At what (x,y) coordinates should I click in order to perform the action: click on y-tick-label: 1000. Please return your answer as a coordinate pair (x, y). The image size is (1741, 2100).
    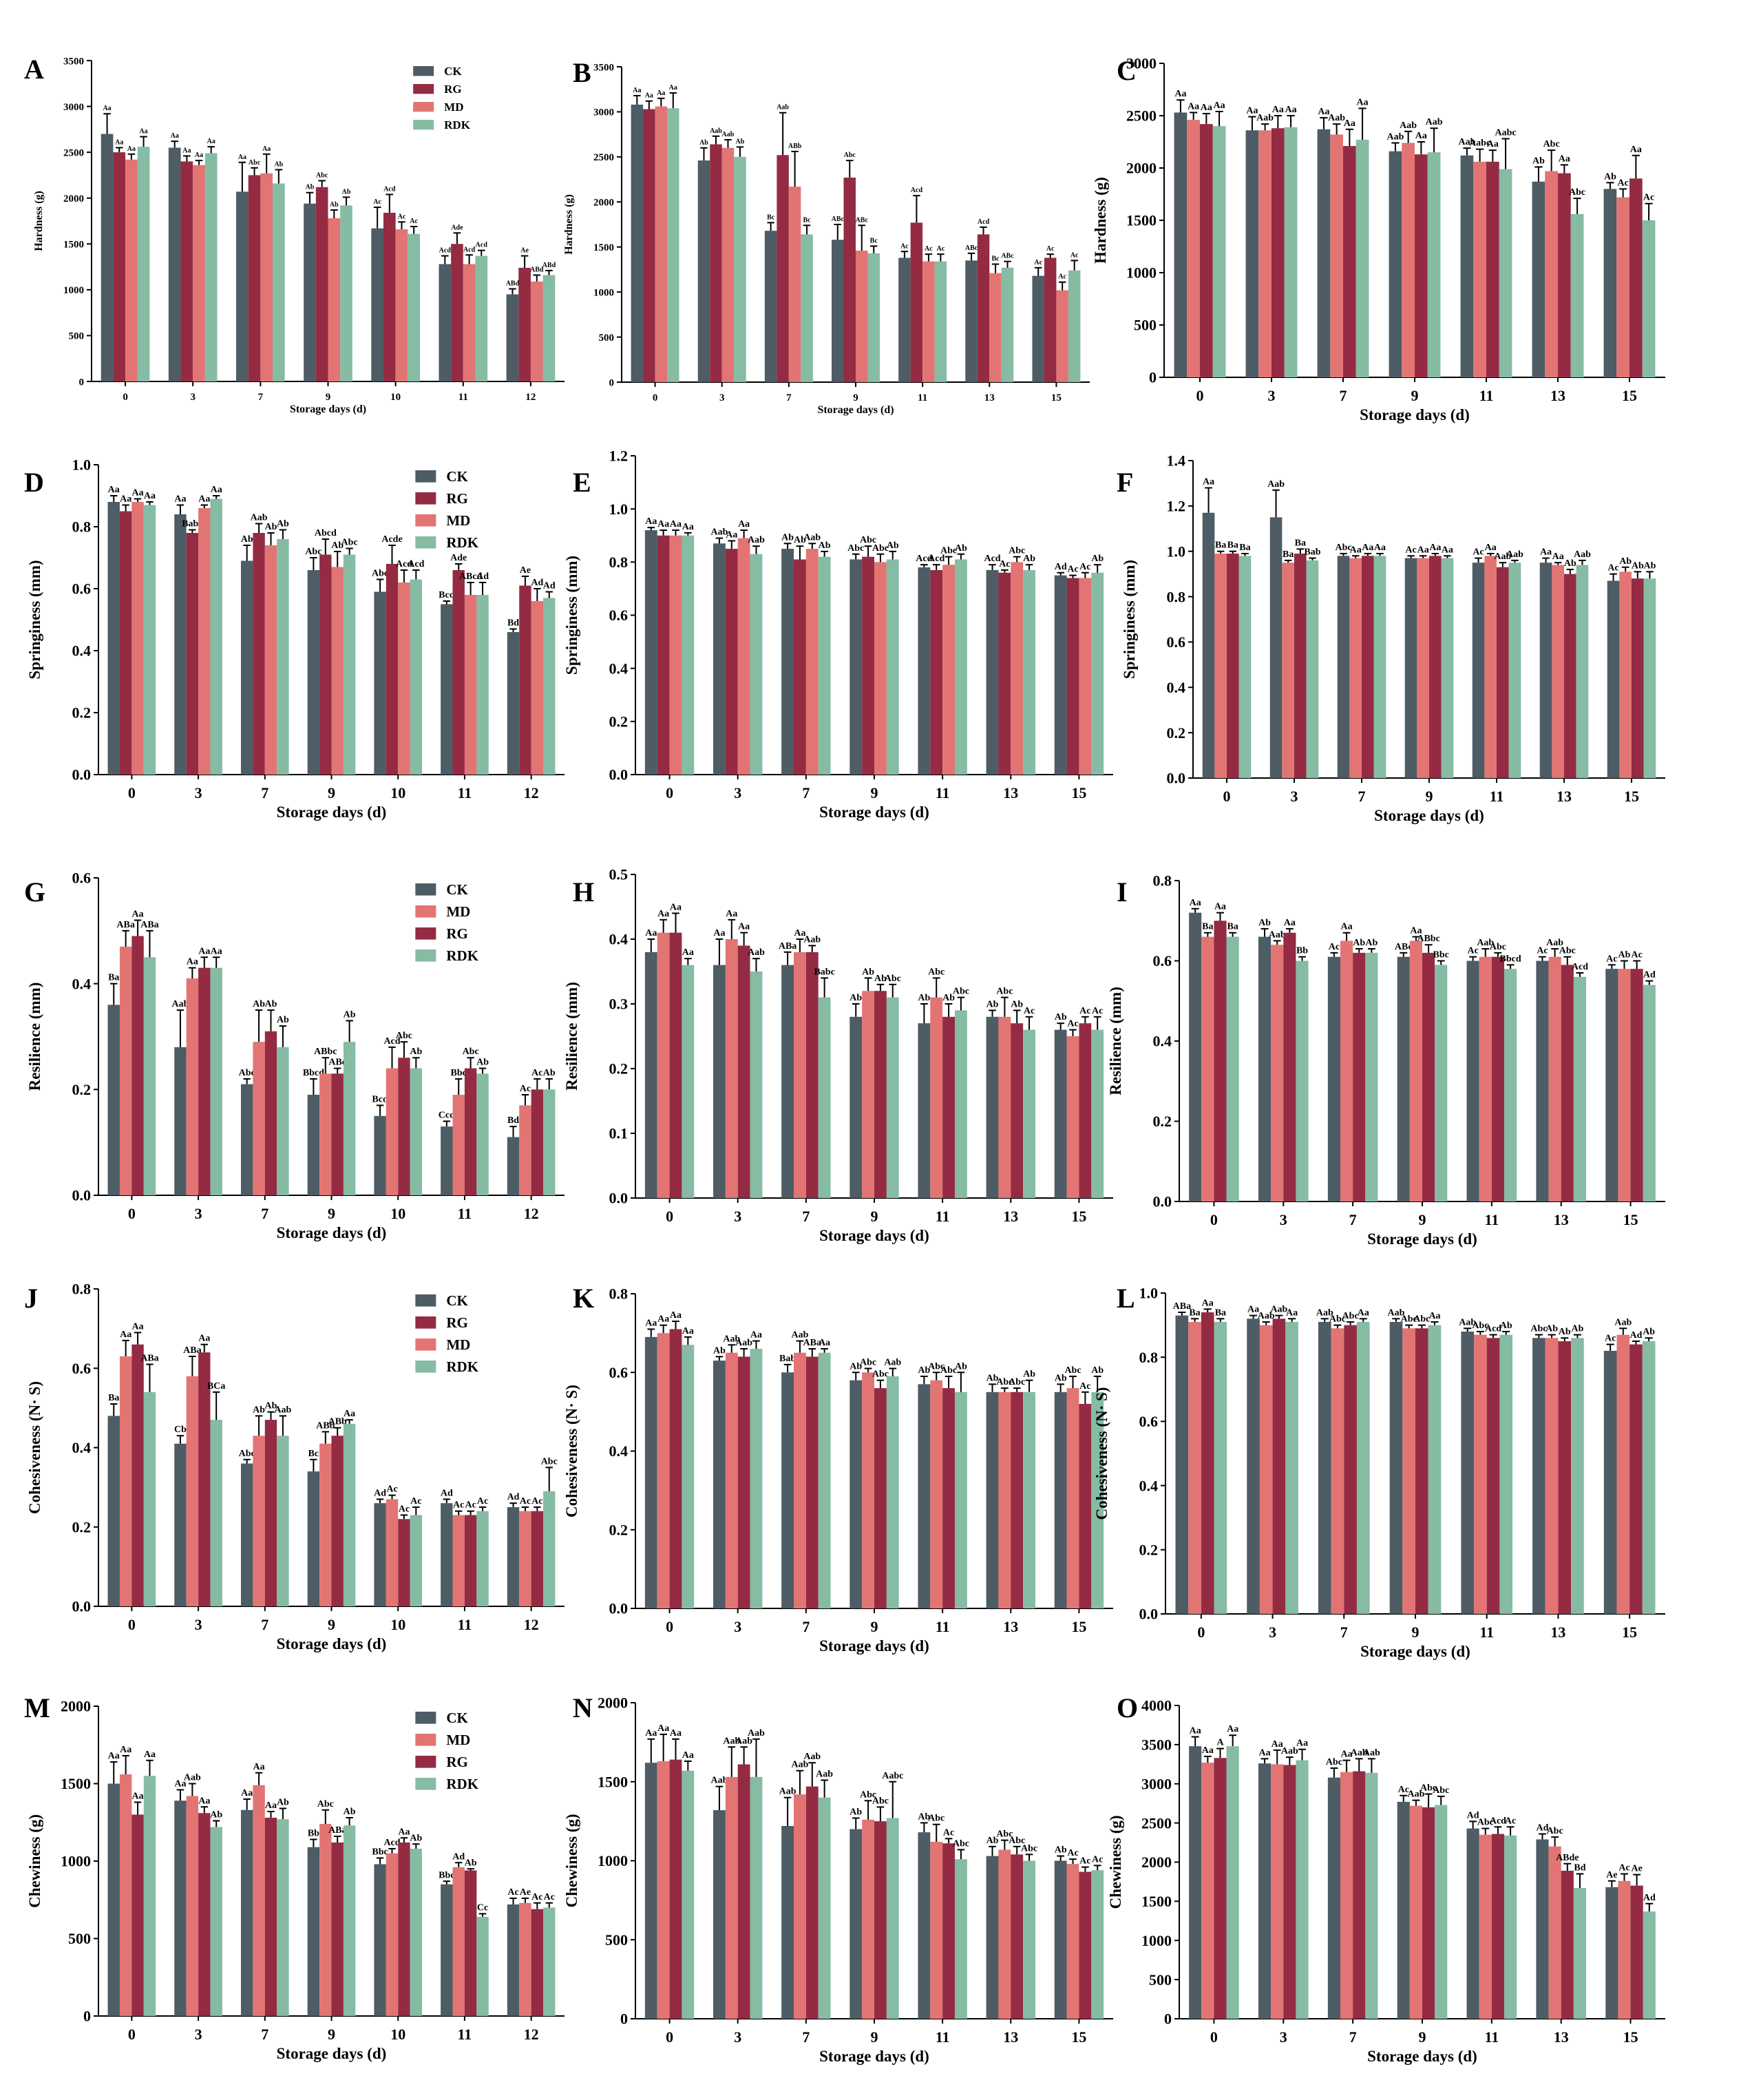
    Looking at the image, I should click on (613, 1860).